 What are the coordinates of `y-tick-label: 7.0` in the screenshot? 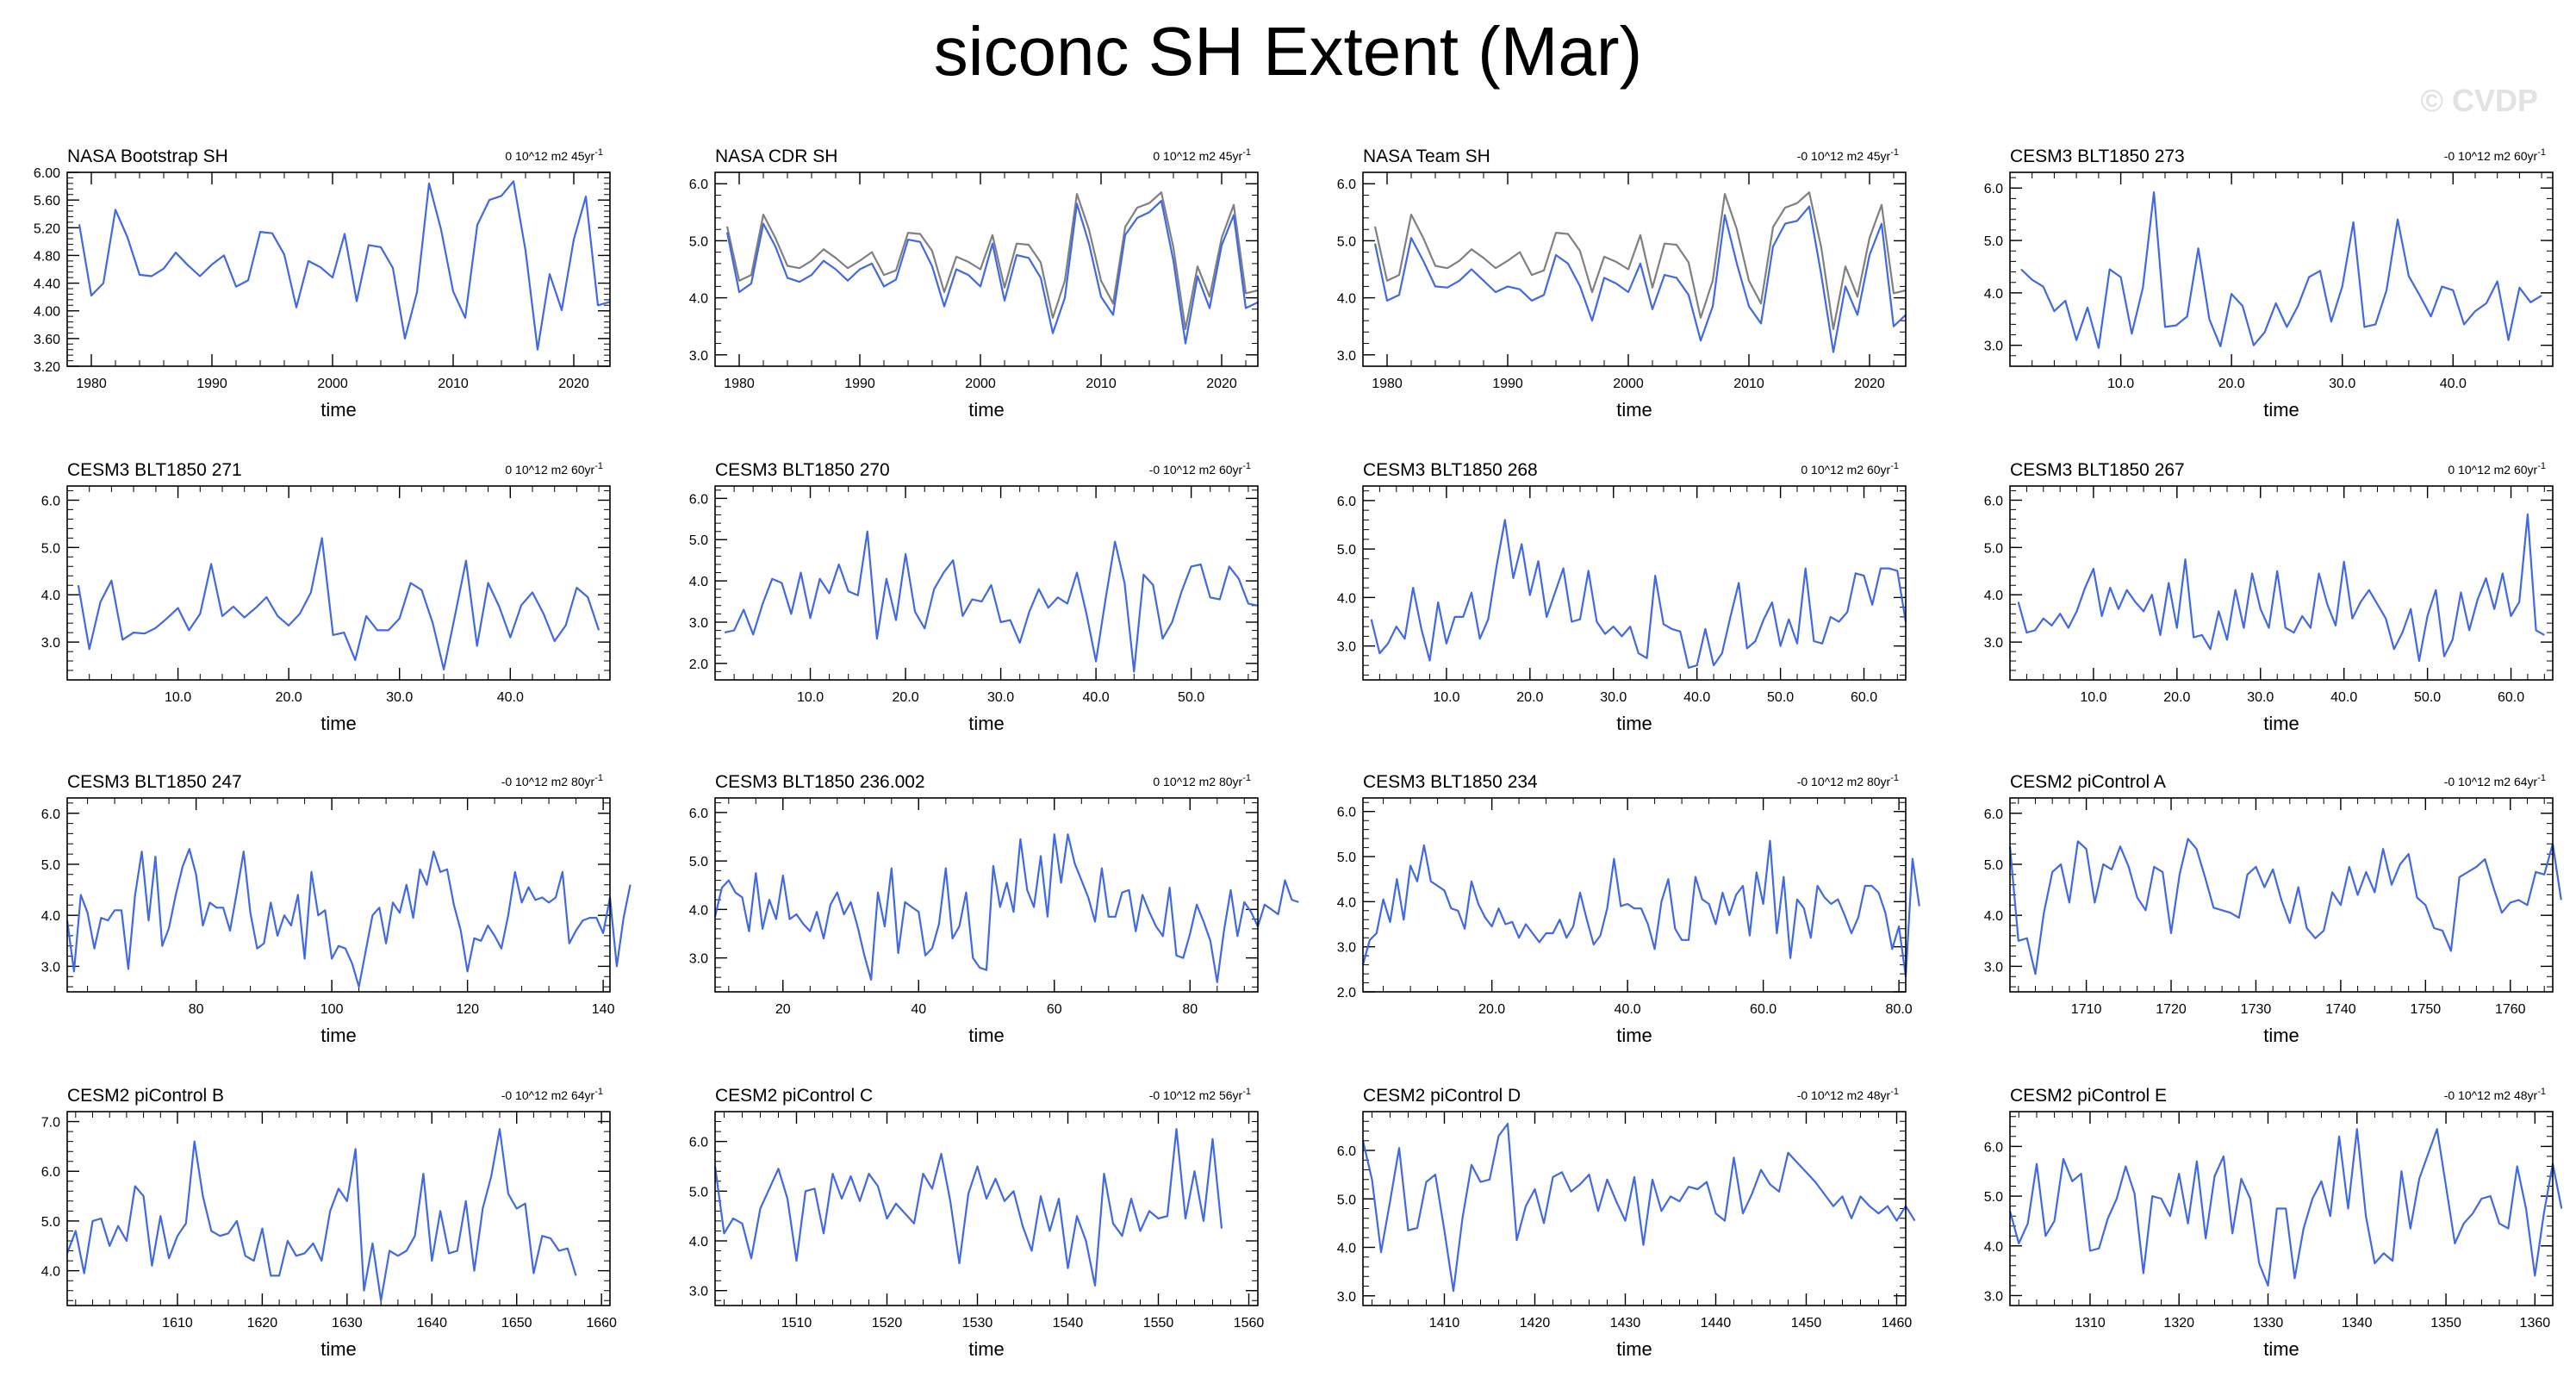 It's located at (51, 1123).